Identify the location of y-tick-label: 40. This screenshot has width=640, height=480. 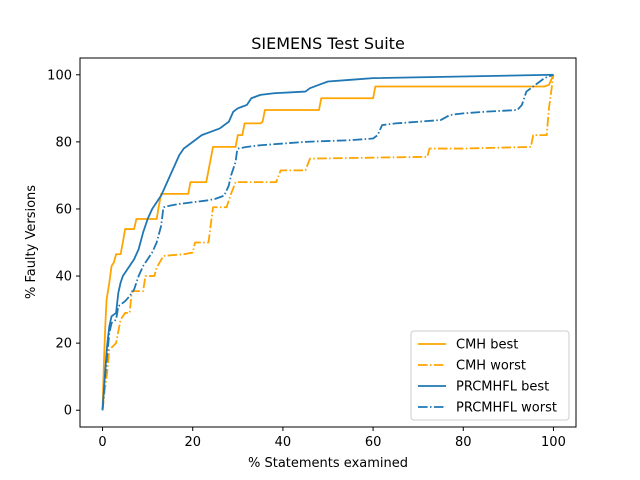
(63, 277).